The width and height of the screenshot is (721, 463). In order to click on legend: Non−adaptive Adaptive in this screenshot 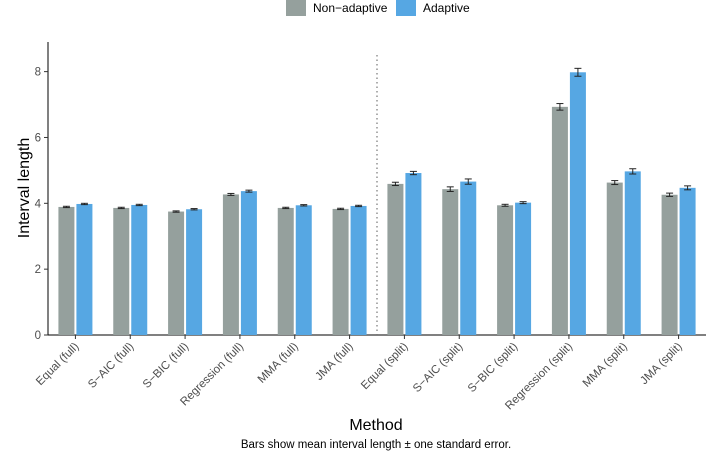, I will do `click(378, 8)`.